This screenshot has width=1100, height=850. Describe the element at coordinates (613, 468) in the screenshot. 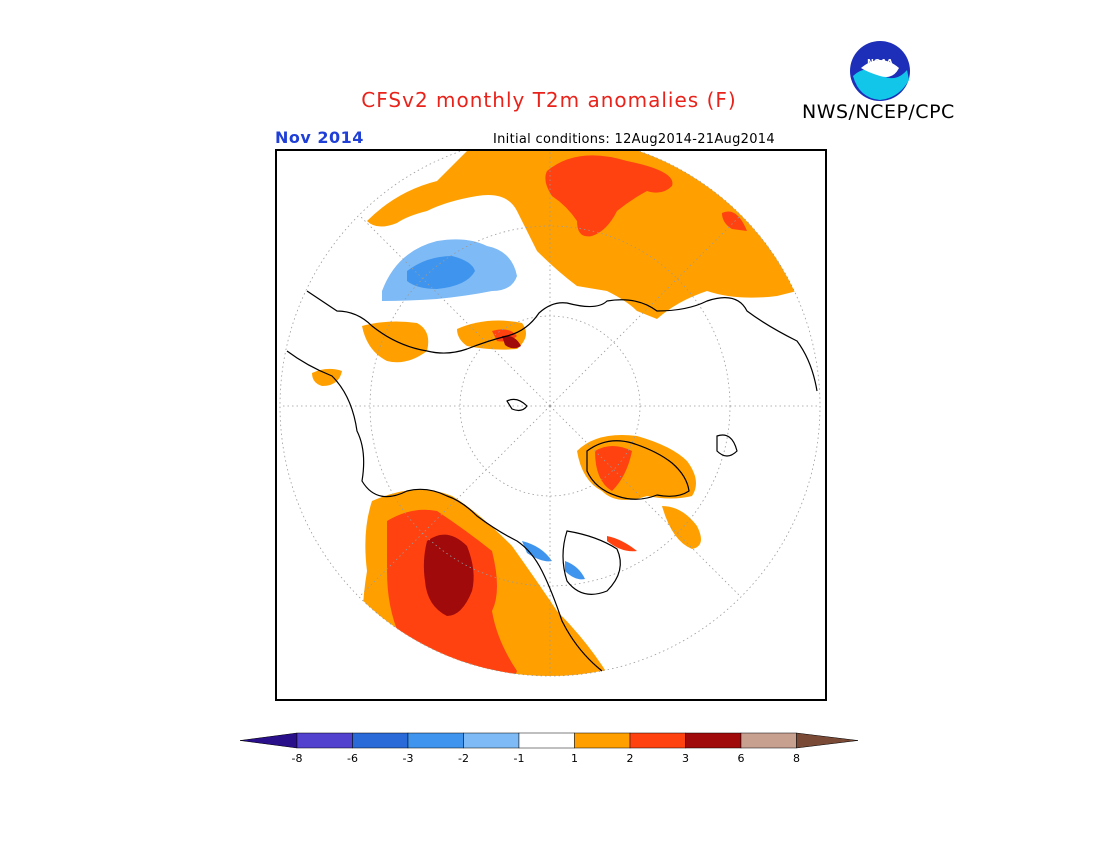

I see `anomaly-region-scandinavia-2to3` at that location.